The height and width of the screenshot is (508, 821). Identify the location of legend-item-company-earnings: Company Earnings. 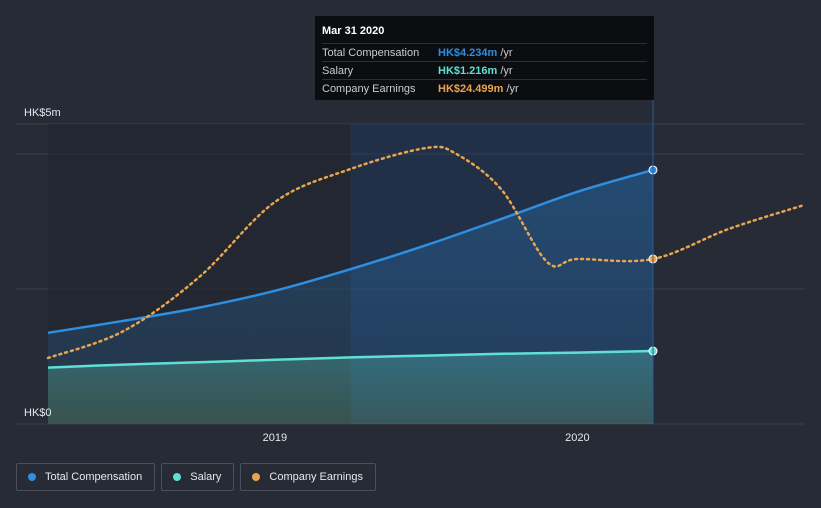
(308, 477).